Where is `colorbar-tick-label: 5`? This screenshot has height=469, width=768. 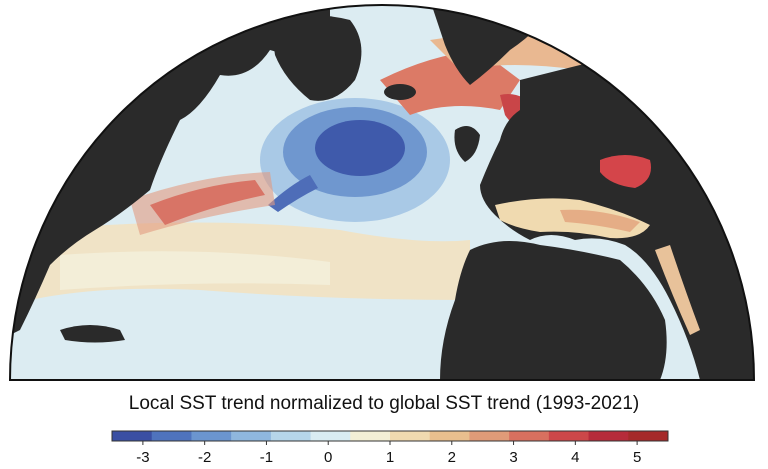
colorbar-tick-label: 5 is located at coordinates (637, 457).